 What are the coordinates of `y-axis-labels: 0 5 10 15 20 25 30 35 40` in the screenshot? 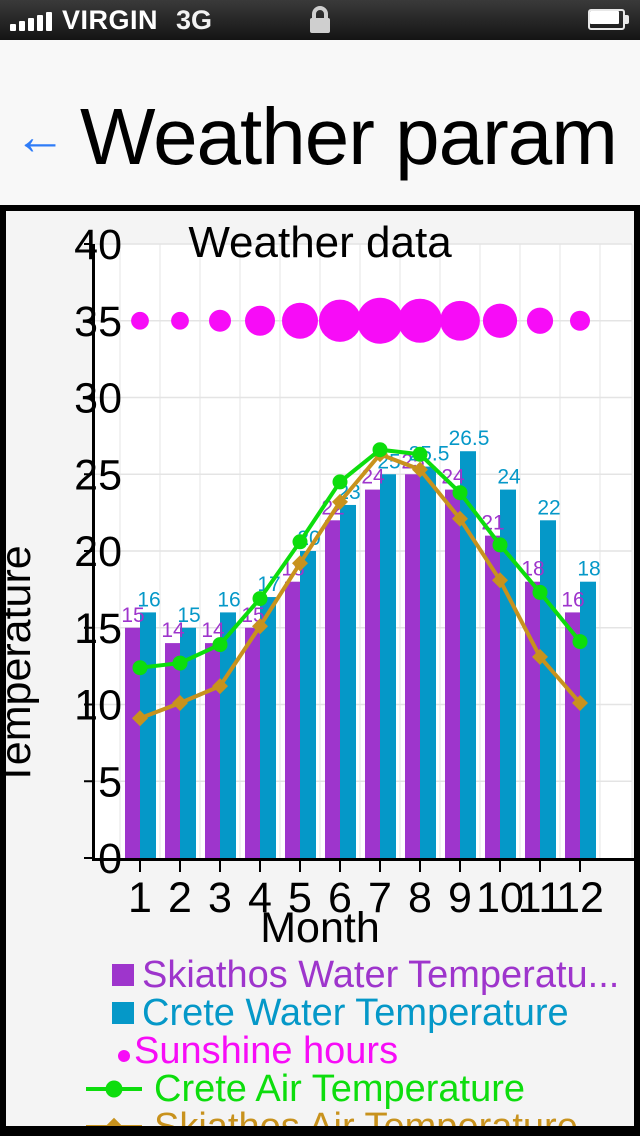 It's located at (98, 552).